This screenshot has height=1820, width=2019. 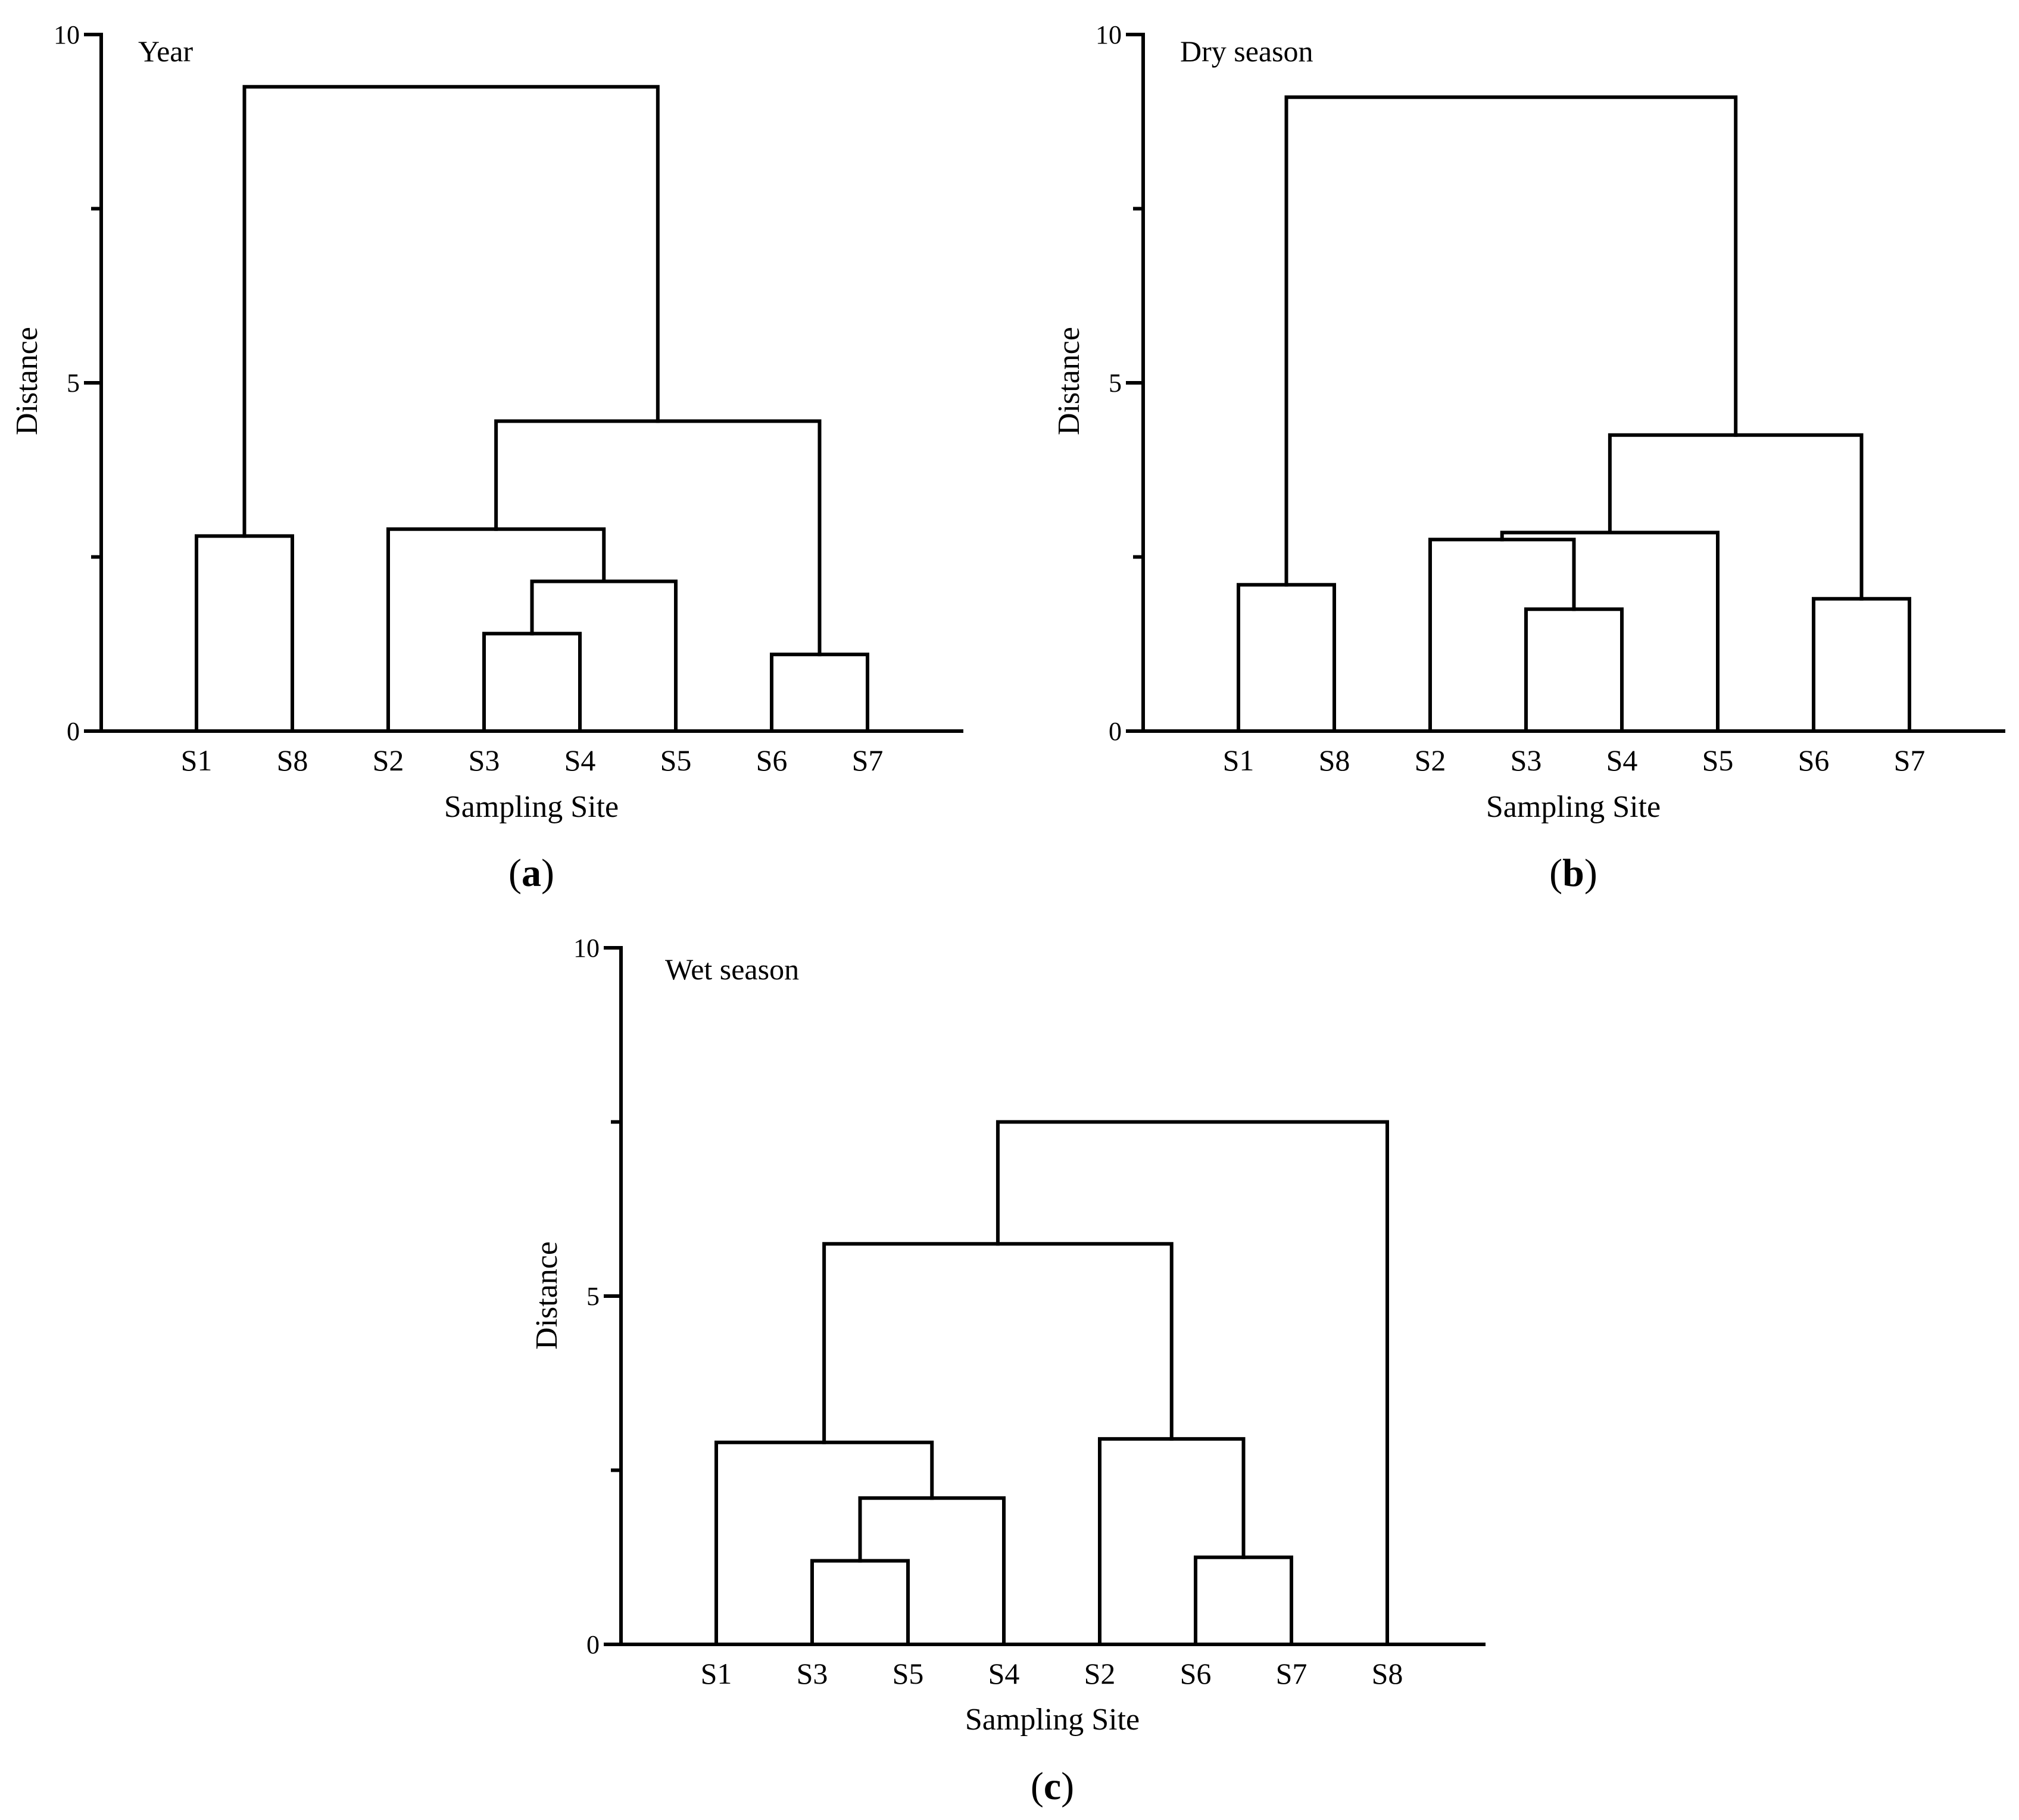 I want to click on panel-letter-text: c, so click(x=1053, y=1786).